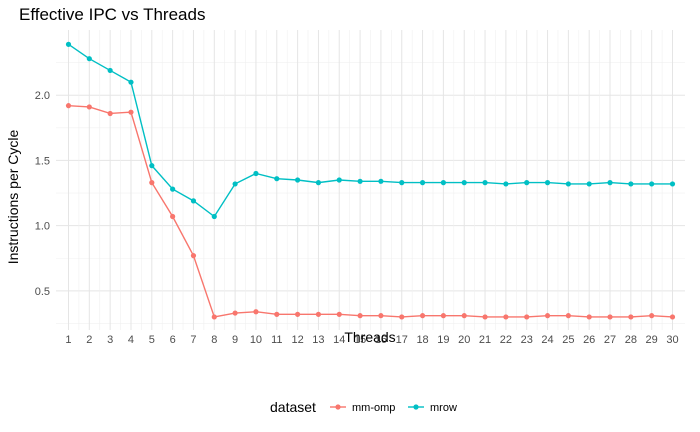 The image size is (700, 432). I want to click on x-tick-label: 25, so click(568, 340).